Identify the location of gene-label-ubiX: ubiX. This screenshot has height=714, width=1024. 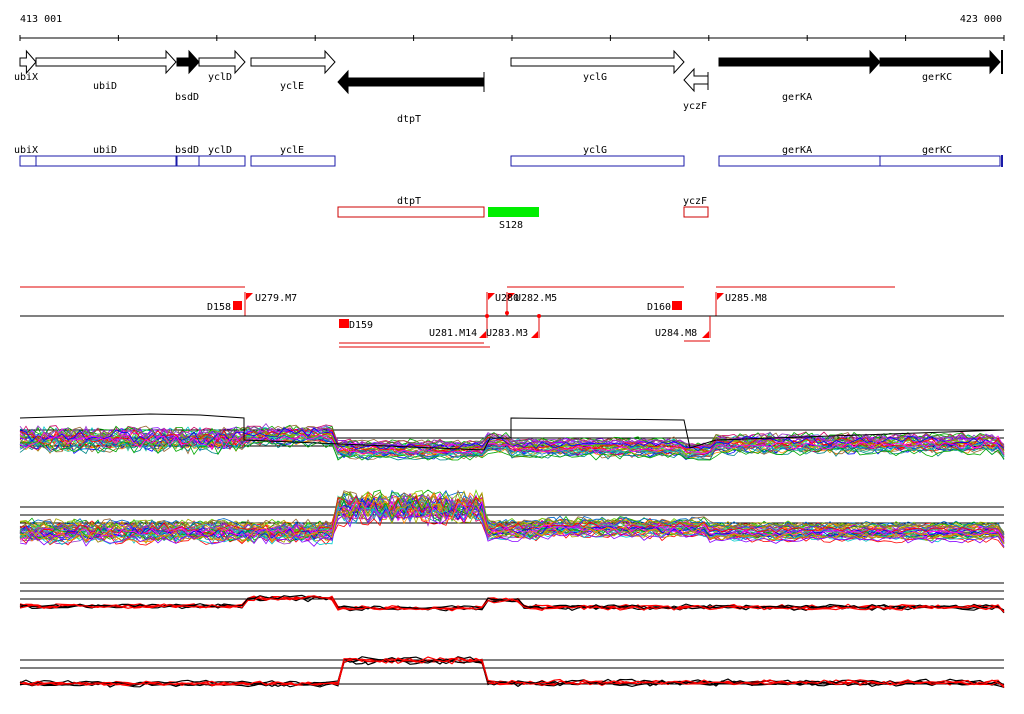
(26, 77).